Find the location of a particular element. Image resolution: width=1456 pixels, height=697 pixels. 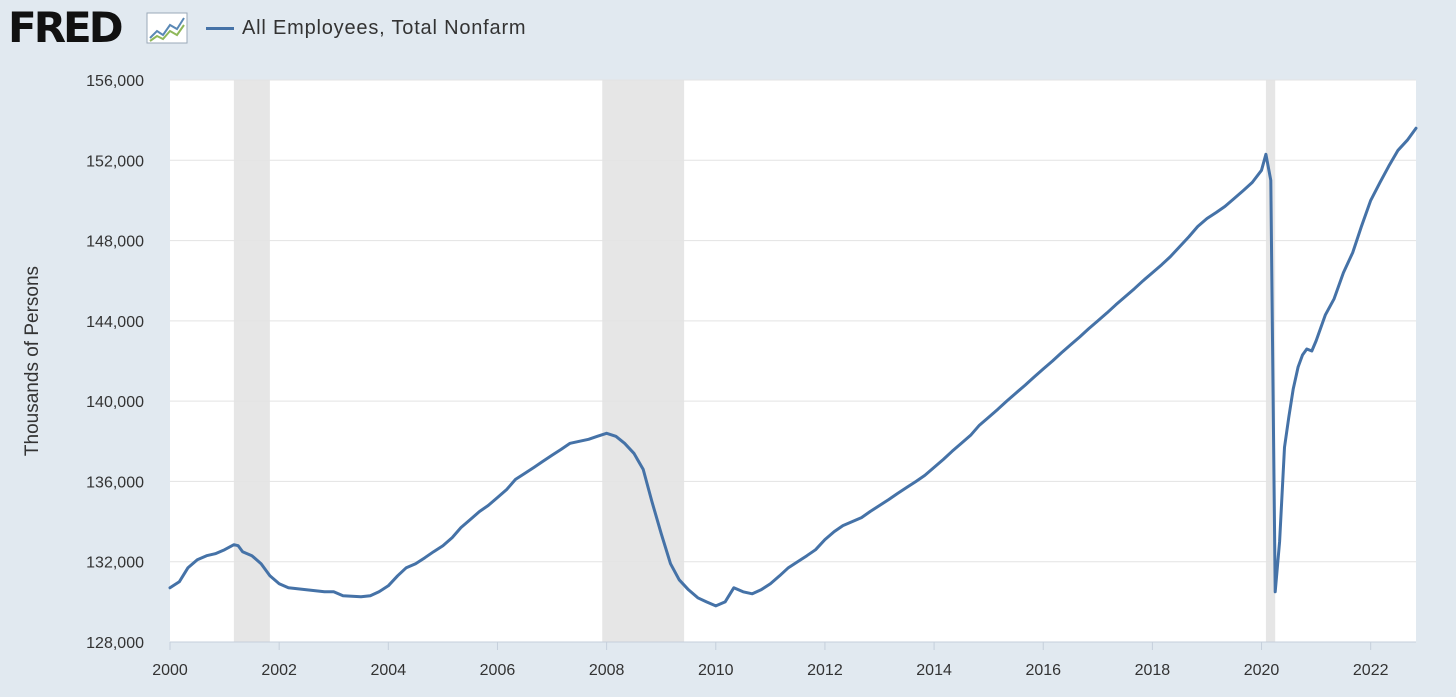

y-tick-label: 136,000 is located at coordinates (115, 482).